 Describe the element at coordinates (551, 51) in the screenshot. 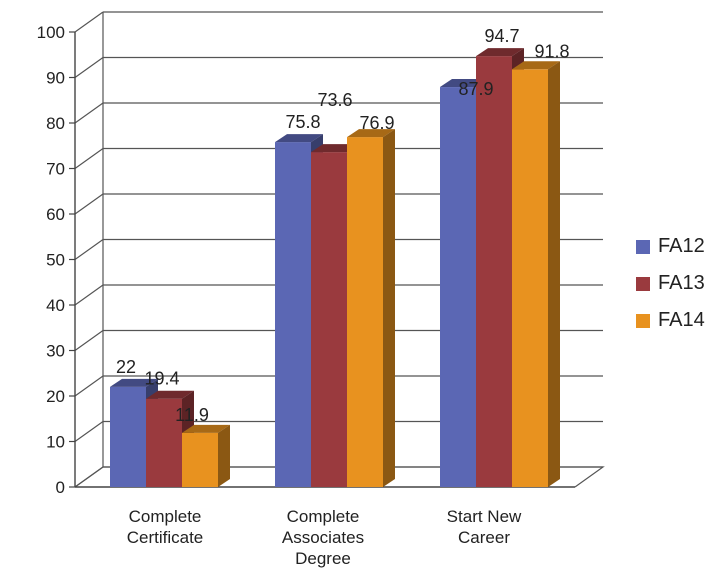

I see `data-label: 91.8` at that location.